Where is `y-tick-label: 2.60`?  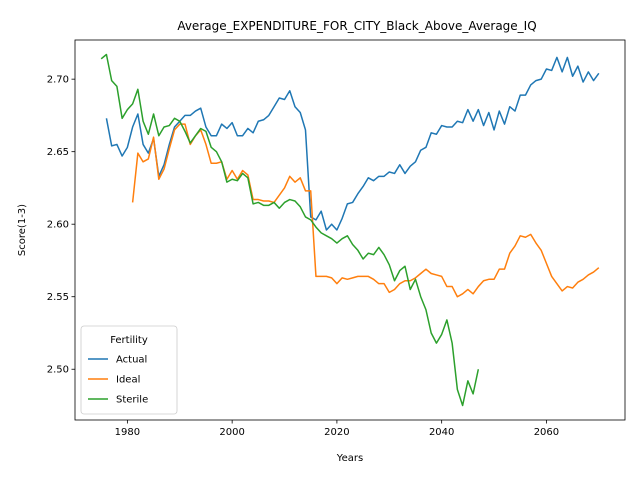
y-tick-label: 2.60 is located at coordinates (58, 225).